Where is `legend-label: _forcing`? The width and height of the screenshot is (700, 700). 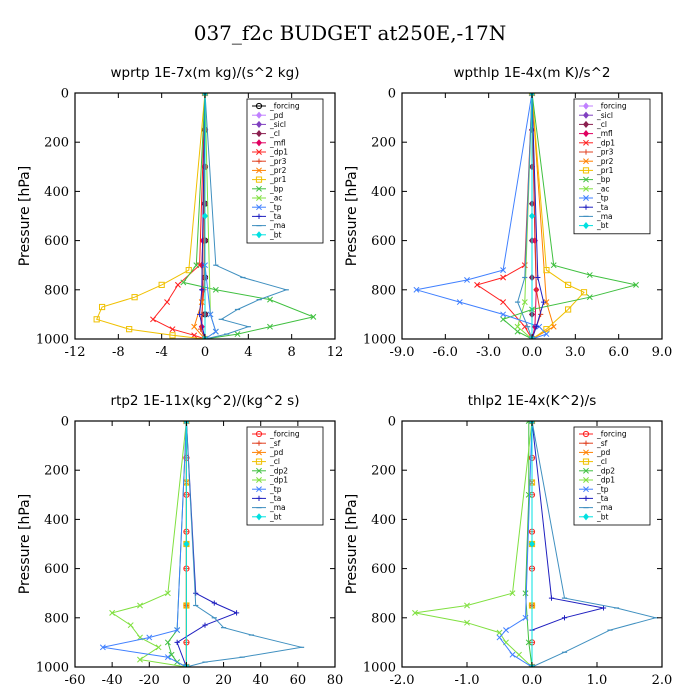 legend-label: _forcing is located at coordinates (284, 106).